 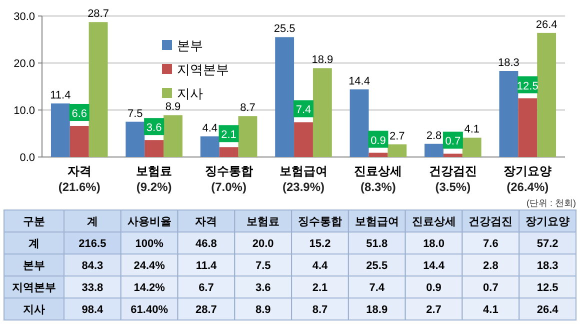 I want to click on data-label: 61.40%, so click(x=149, y=310).